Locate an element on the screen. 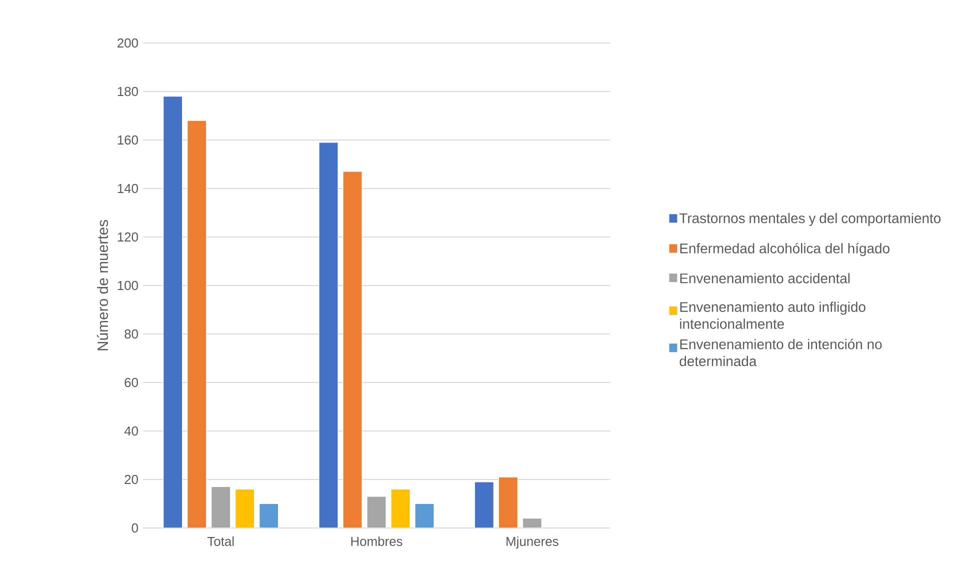 The width and height of the screenshot is (957, 582). legend-label: Envenenamiento auto infligido intencionalmente is located at coordinates (773, 315).